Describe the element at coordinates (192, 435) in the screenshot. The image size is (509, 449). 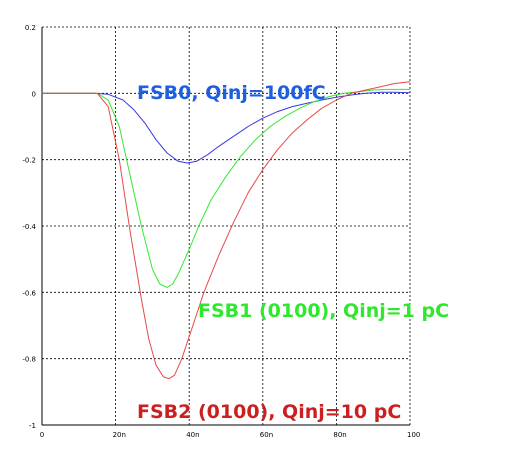
I see `x-tick-label: 40n` at that location.